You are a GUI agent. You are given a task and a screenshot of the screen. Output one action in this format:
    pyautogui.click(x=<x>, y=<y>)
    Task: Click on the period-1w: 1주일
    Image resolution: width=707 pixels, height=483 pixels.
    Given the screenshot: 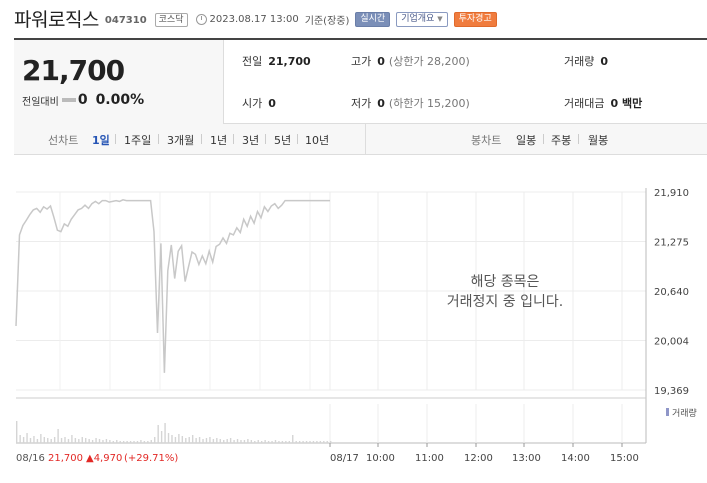 What is the action you would take?
    pyautogui.click(x=138, y=140)
    